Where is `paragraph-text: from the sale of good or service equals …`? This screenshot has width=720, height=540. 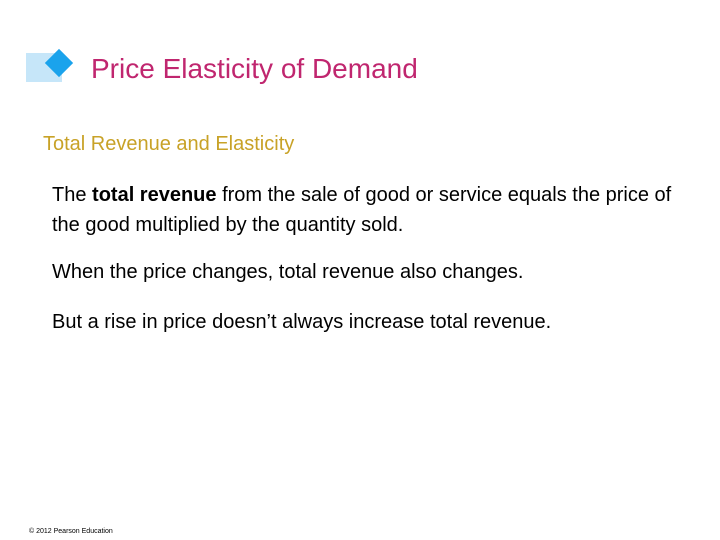 paragraph-text: from the sale of good or service equals … is located at coordinates (362, 210).